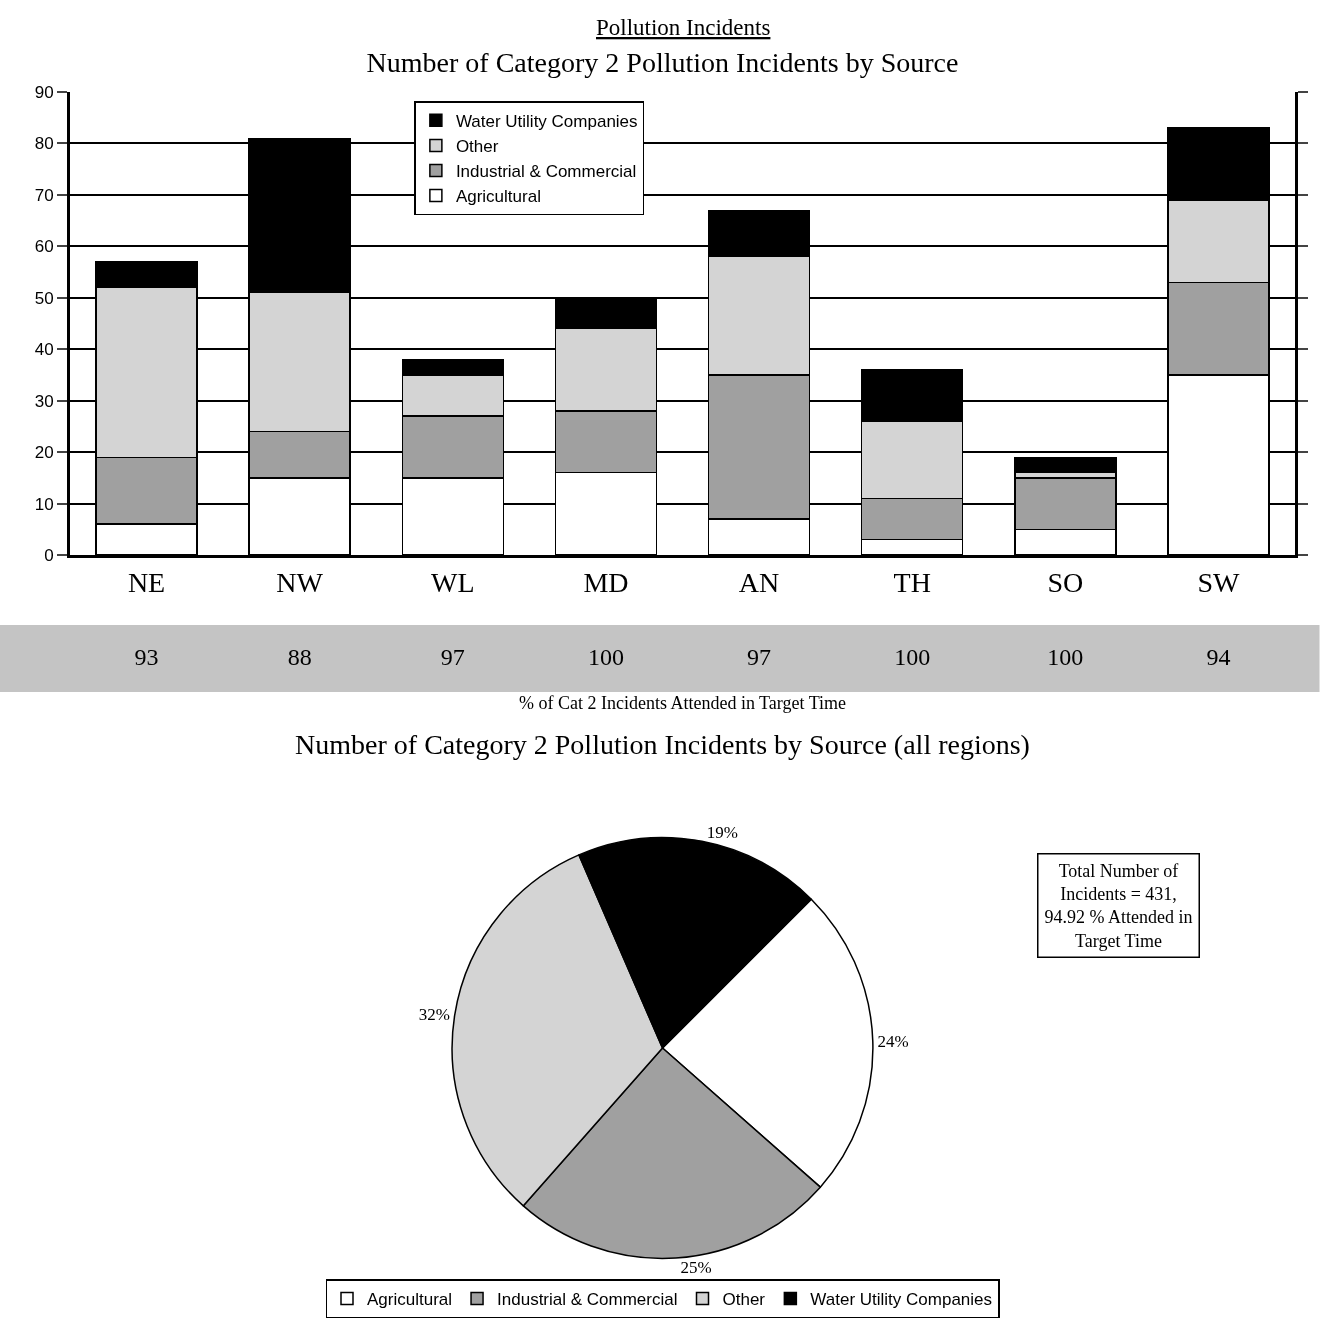  What do you see at coordinates (44, 298) in the screenshot?
I see `y-tick-label: 50` at bounding box center [44, 298].